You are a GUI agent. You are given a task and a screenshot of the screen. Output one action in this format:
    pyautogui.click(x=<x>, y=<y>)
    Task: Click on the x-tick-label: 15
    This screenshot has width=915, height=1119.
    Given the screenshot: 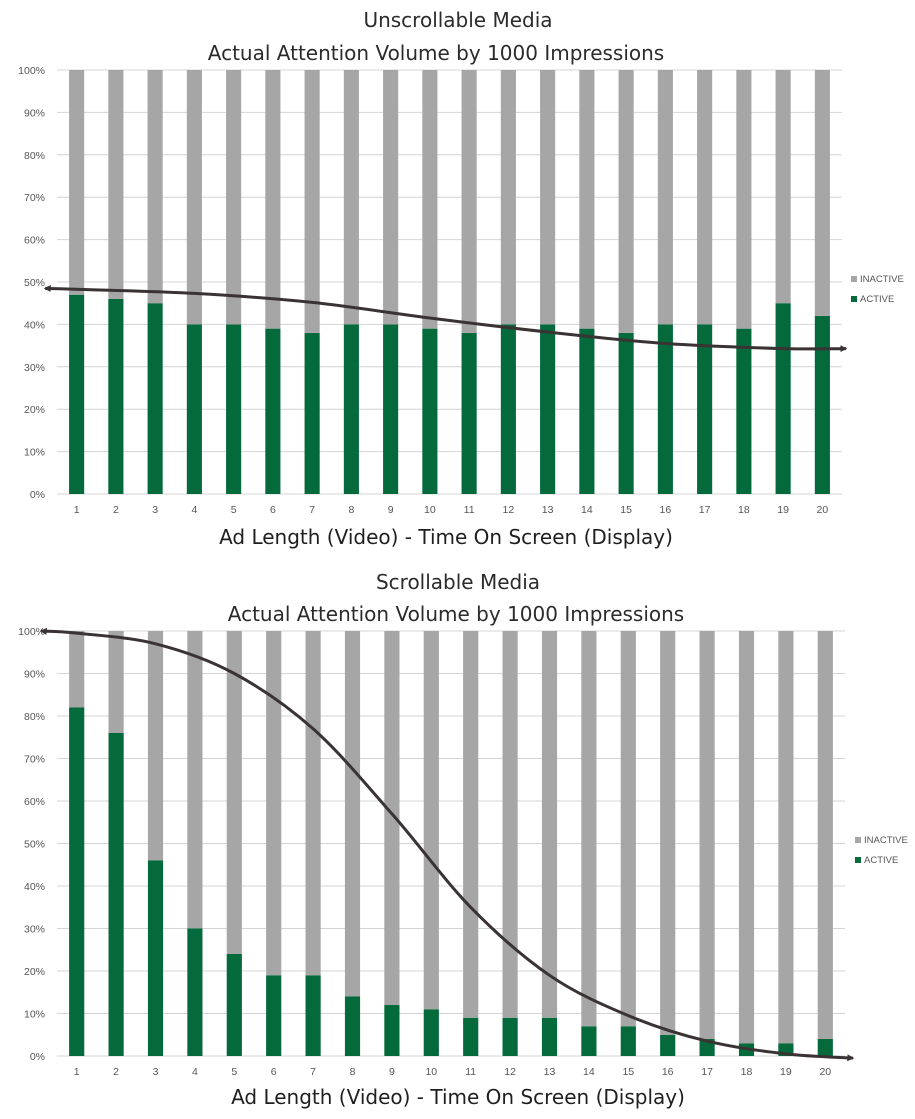 What is the action you would take?
    pyautogui.click(x=628, y=1072)
    